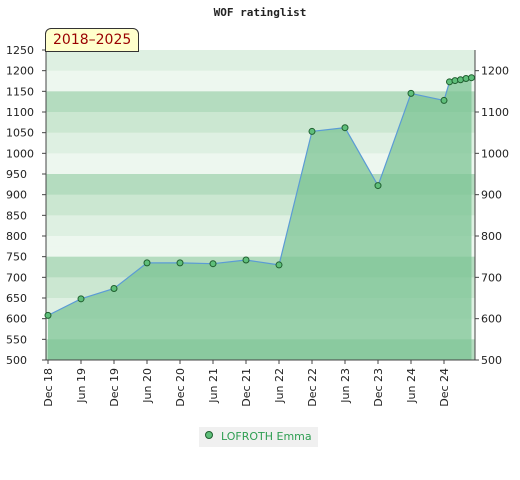  What do you see at coordinates (209, 435) in the screenshot?
I see `legend-marker-icon` at bounding box center [209, 435].